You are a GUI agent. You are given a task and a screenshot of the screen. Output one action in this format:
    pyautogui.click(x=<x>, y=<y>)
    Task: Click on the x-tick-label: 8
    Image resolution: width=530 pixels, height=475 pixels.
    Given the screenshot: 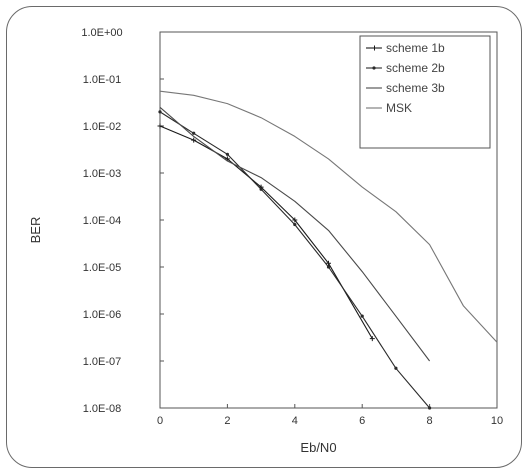 What is the action you would take?
    pyautogui.click(x=430, y=421)
    